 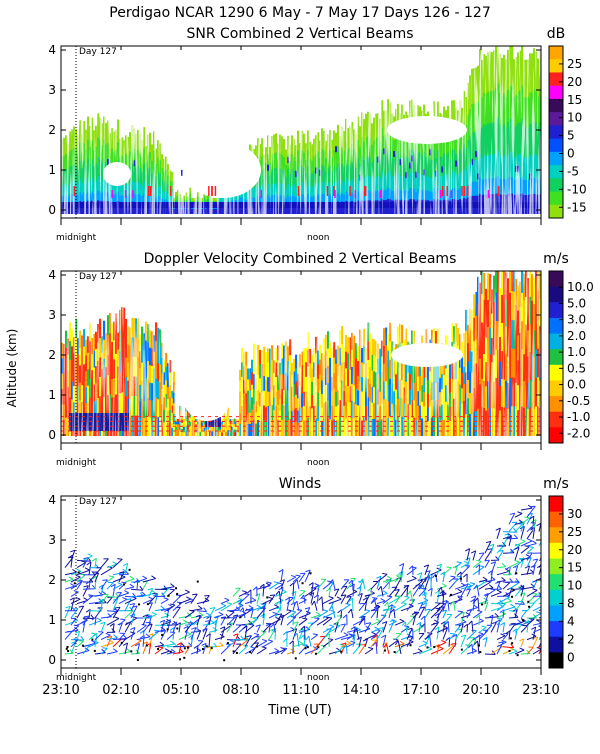 What do you see at coordinates (76, 463) in the screenshot?
I see `panel2-midnight-label: midnight` at bounding box center [76, 463].